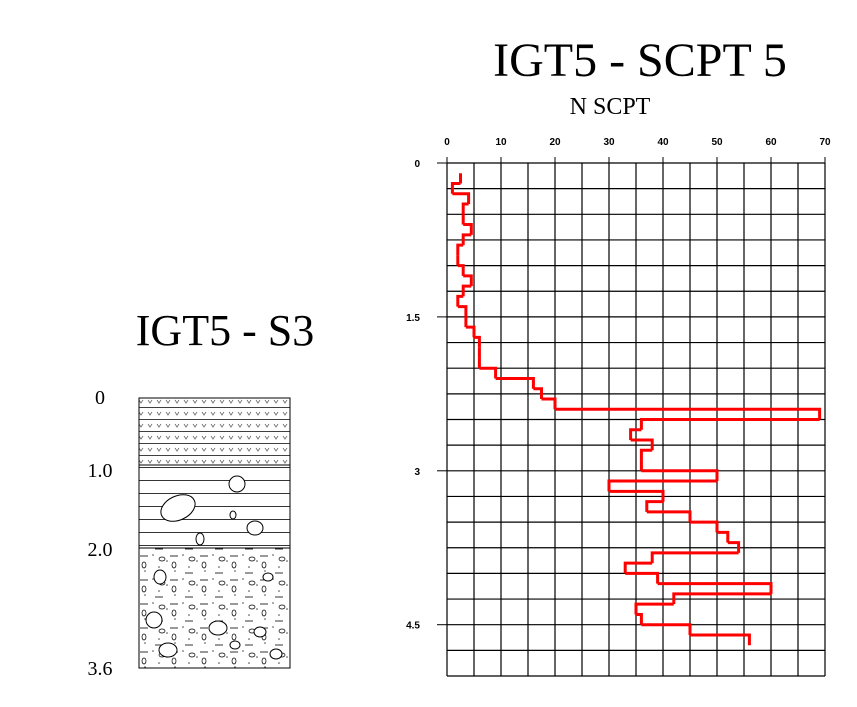  I want to click on log-title: IGT5 - S3, so click(225, 330).